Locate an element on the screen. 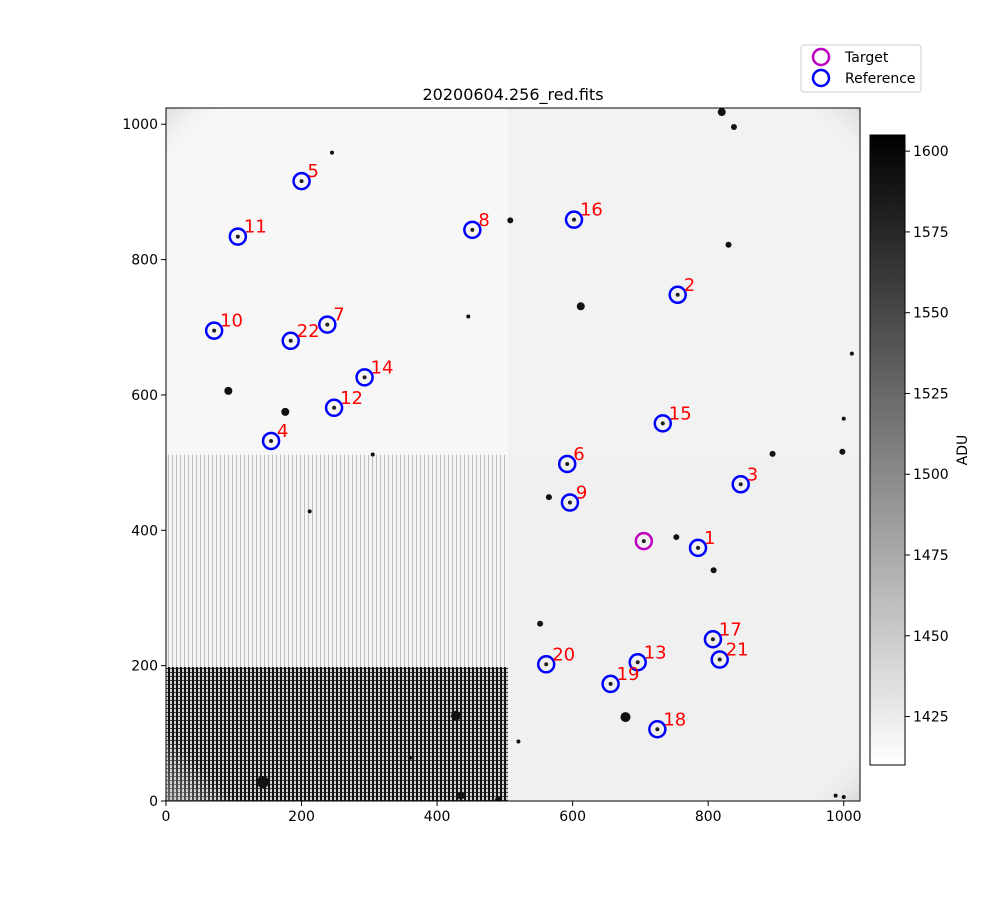 The image size is (1000, 900). legend-target-label: Target is located at coordinates (866, 58).